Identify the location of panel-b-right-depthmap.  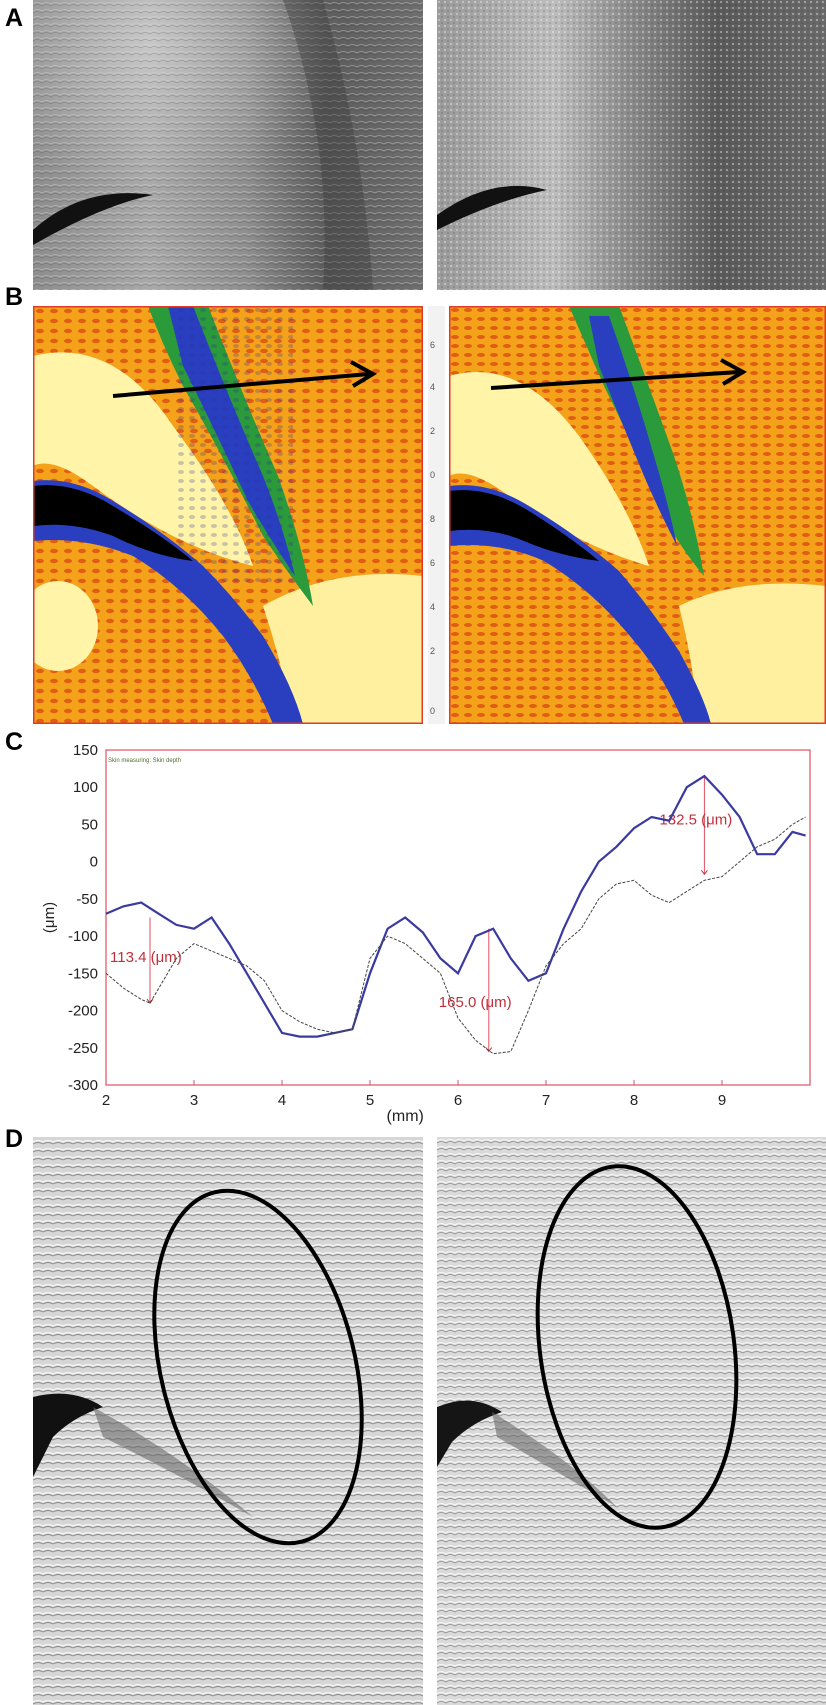
(637, 515).